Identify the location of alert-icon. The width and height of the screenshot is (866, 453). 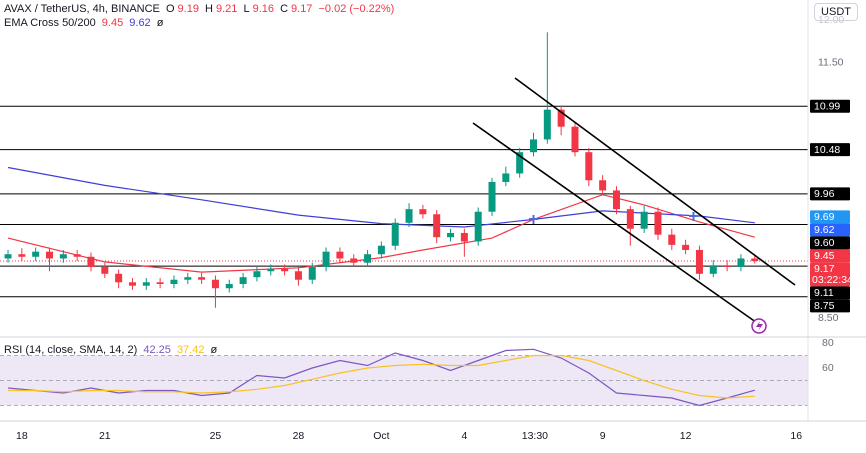
(759, 326).